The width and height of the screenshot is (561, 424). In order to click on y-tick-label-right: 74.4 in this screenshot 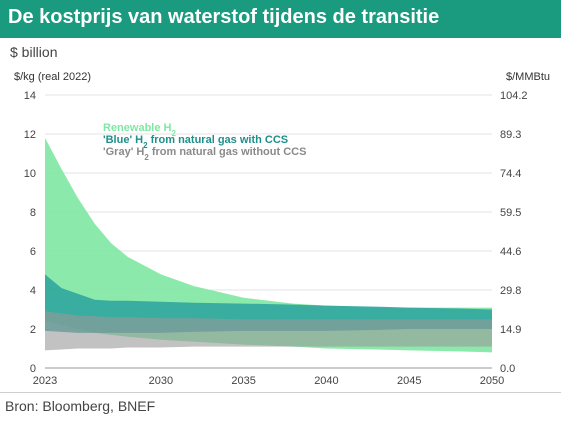, I will do `click(510, 174)`.